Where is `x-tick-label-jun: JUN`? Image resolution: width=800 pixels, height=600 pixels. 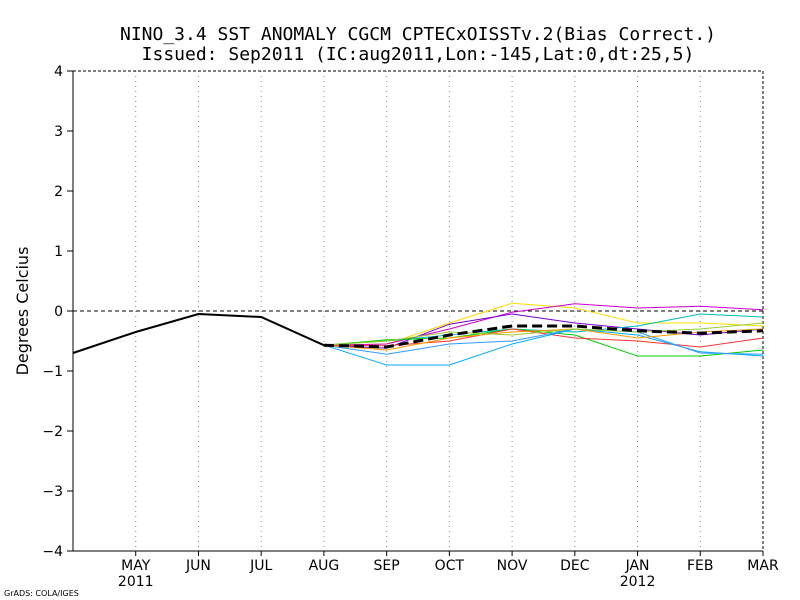 x-tick-label-jun: JUN is located at coordinates (198, 566).